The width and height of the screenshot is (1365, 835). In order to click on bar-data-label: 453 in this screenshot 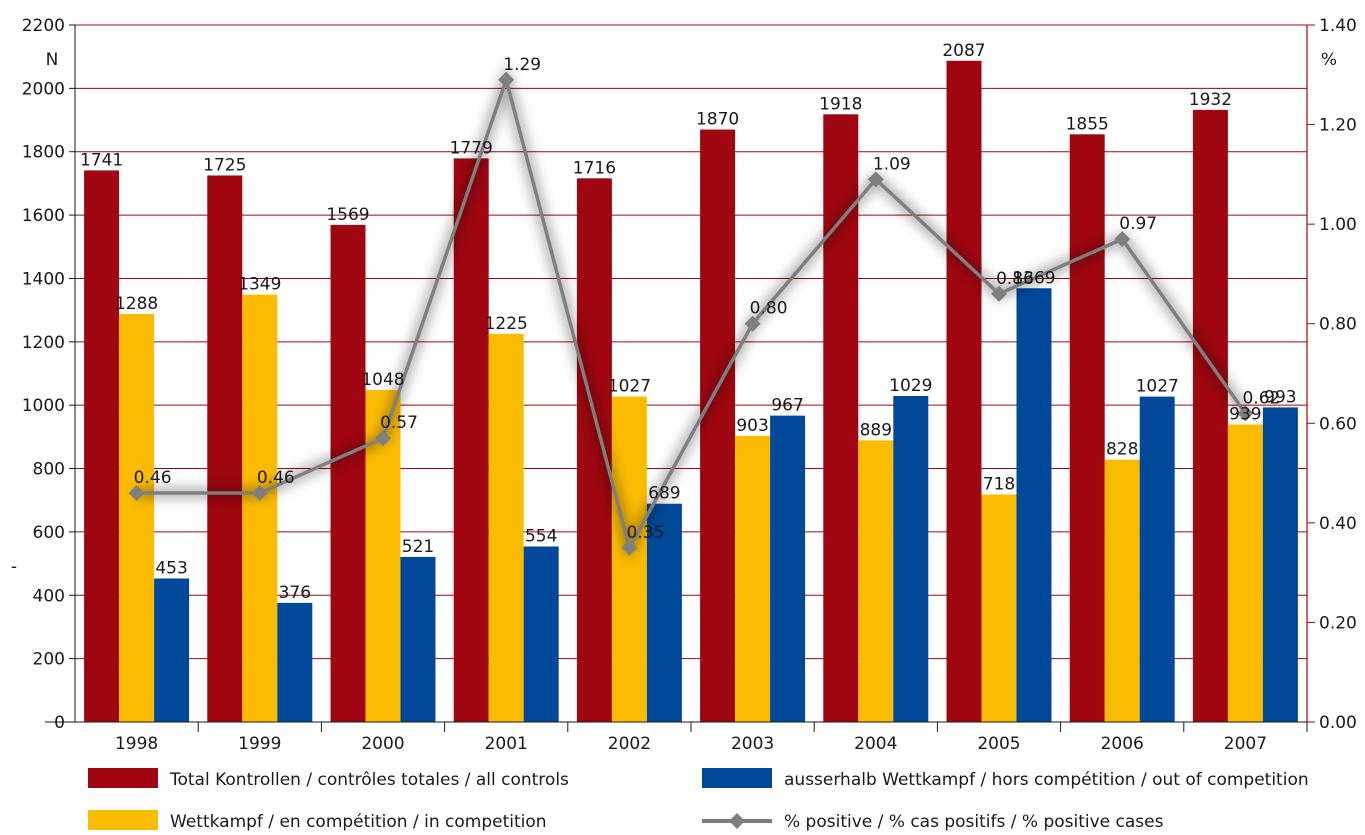, I will do `click(171, 568)`.